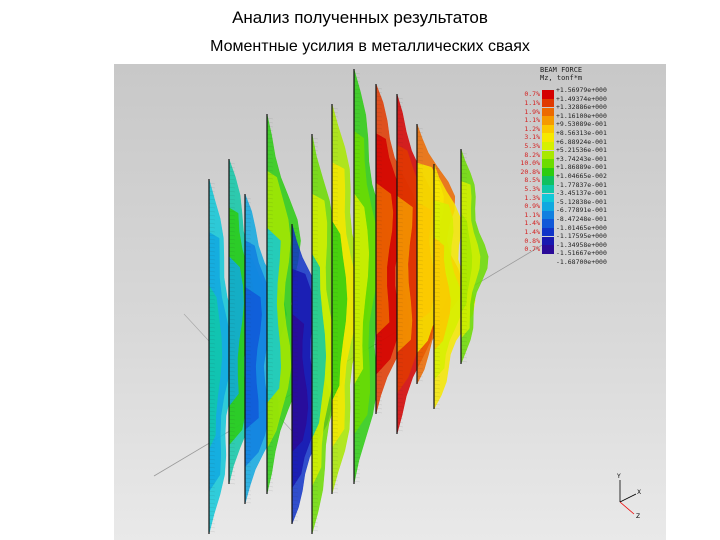  Describe the element at coordinates (594, 122) in the screenshot. I see `legend-entry: 1.1% +9.53089e-001` at that location.